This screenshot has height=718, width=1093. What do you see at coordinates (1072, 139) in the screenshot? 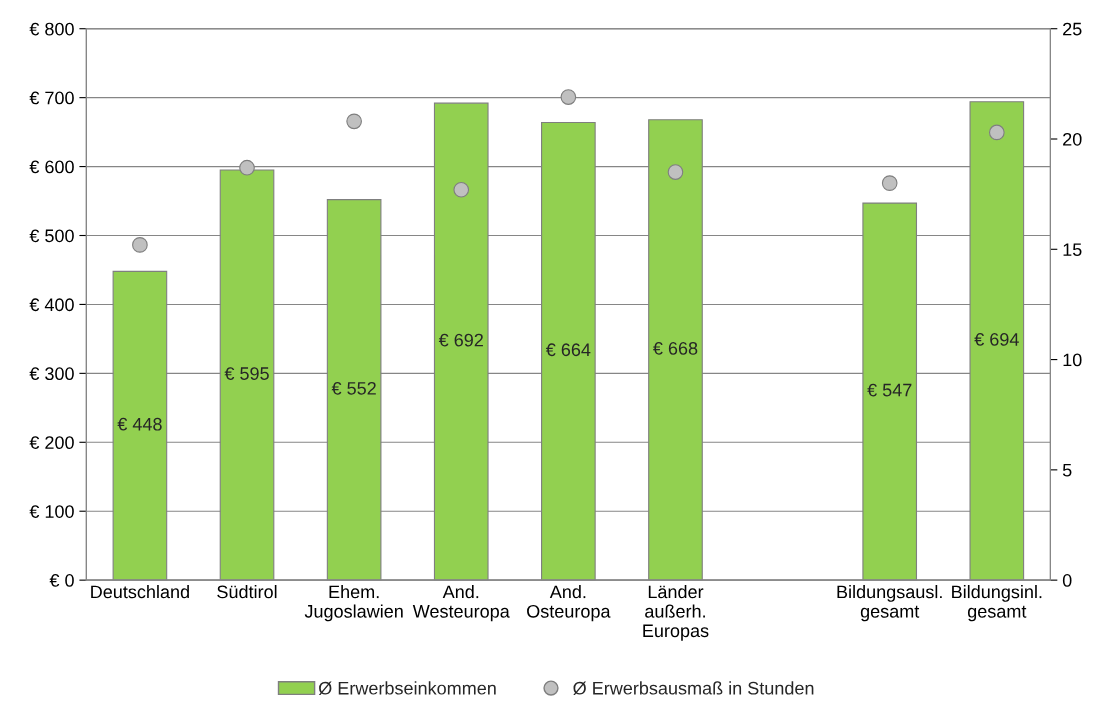
I see `y2-tick-label: 20` at bounding box center [1072, 139].